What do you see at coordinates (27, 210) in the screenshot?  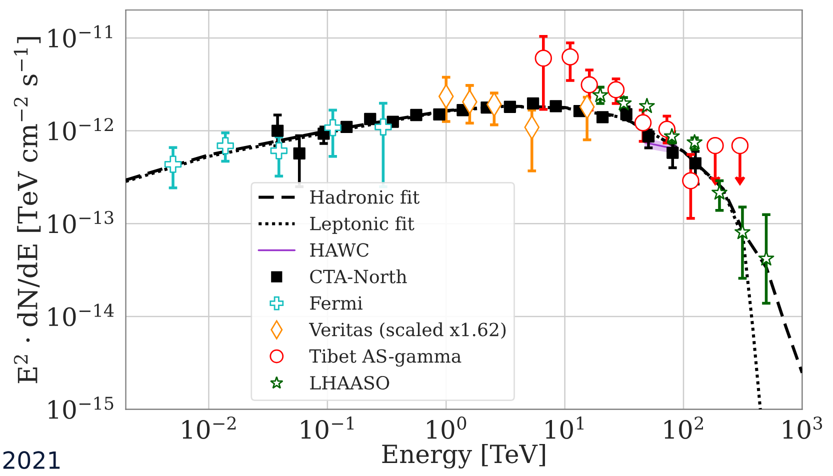 I see `y-axis-title: E$^{2}$ · dN/dE [TeV cm$^{−2}$ s$^{−1}$]` at bounding box center [27, 210].